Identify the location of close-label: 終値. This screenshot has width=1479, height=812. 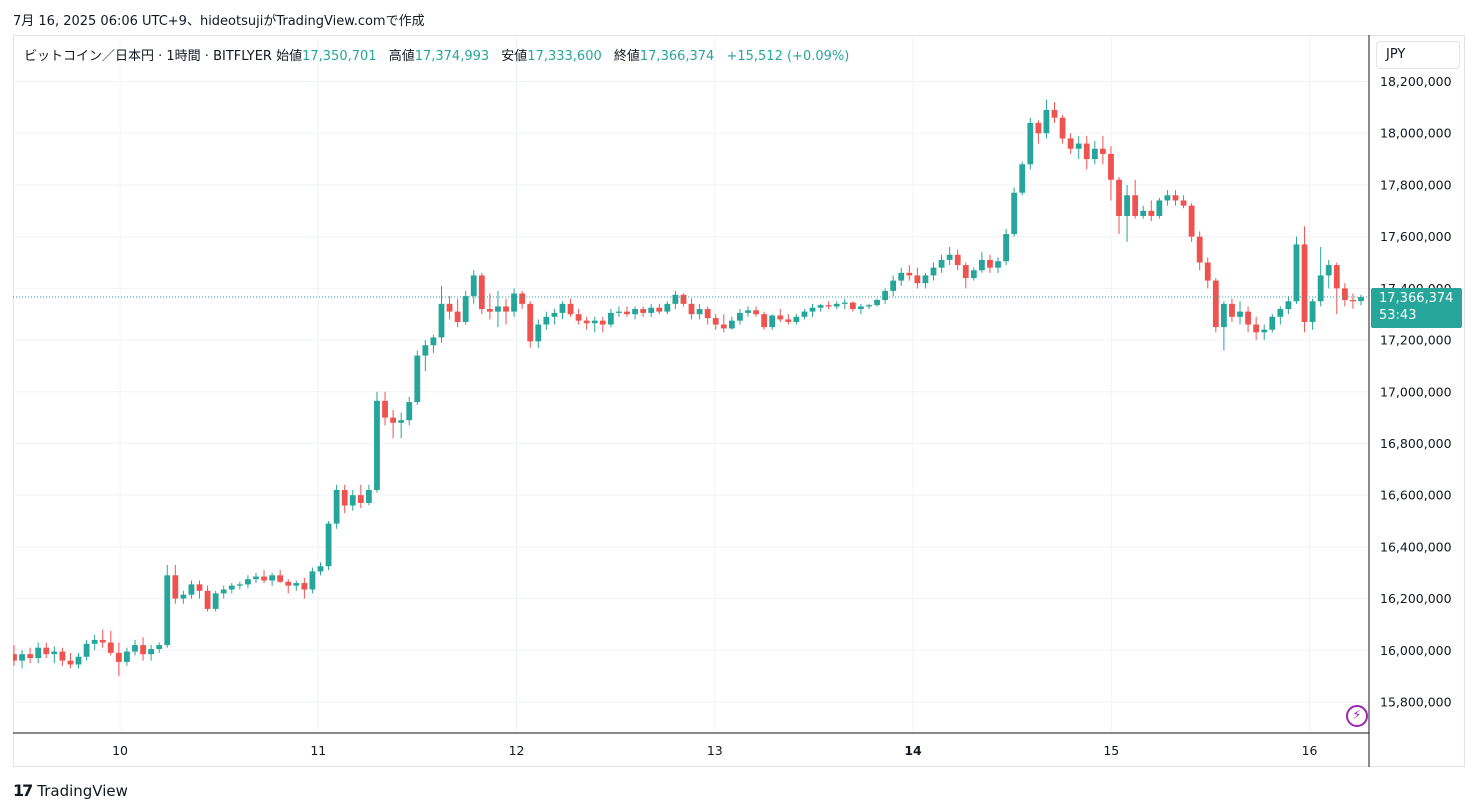
(626, 56).